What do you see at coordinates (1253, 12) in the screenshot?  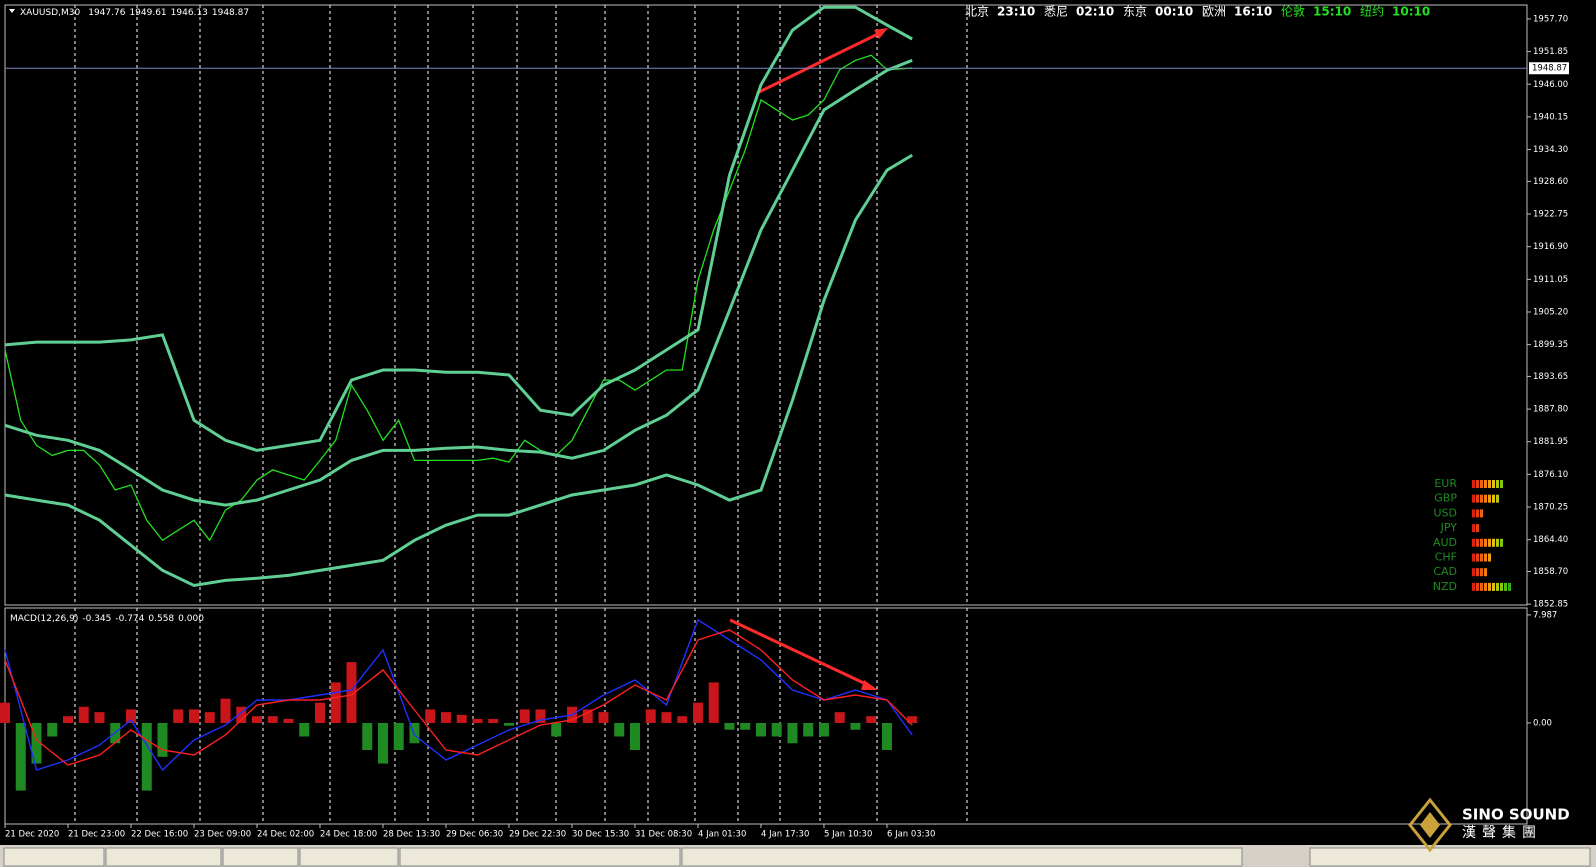 I see `clock-time: 16:10` at bounding box center [1253, 12].